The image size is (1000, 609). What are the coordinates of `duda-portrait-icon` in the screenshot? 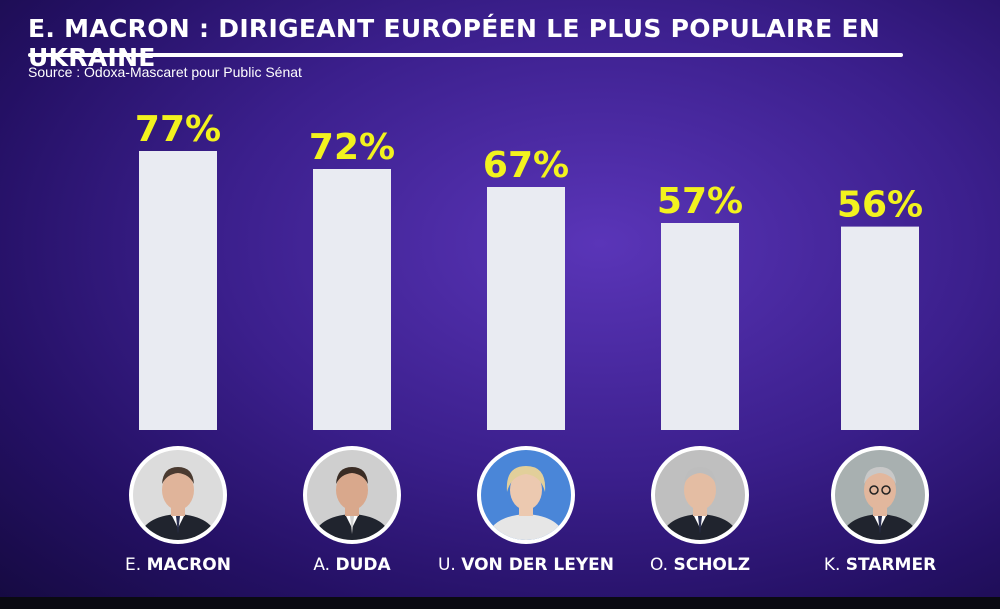 It's located at (352, 495).